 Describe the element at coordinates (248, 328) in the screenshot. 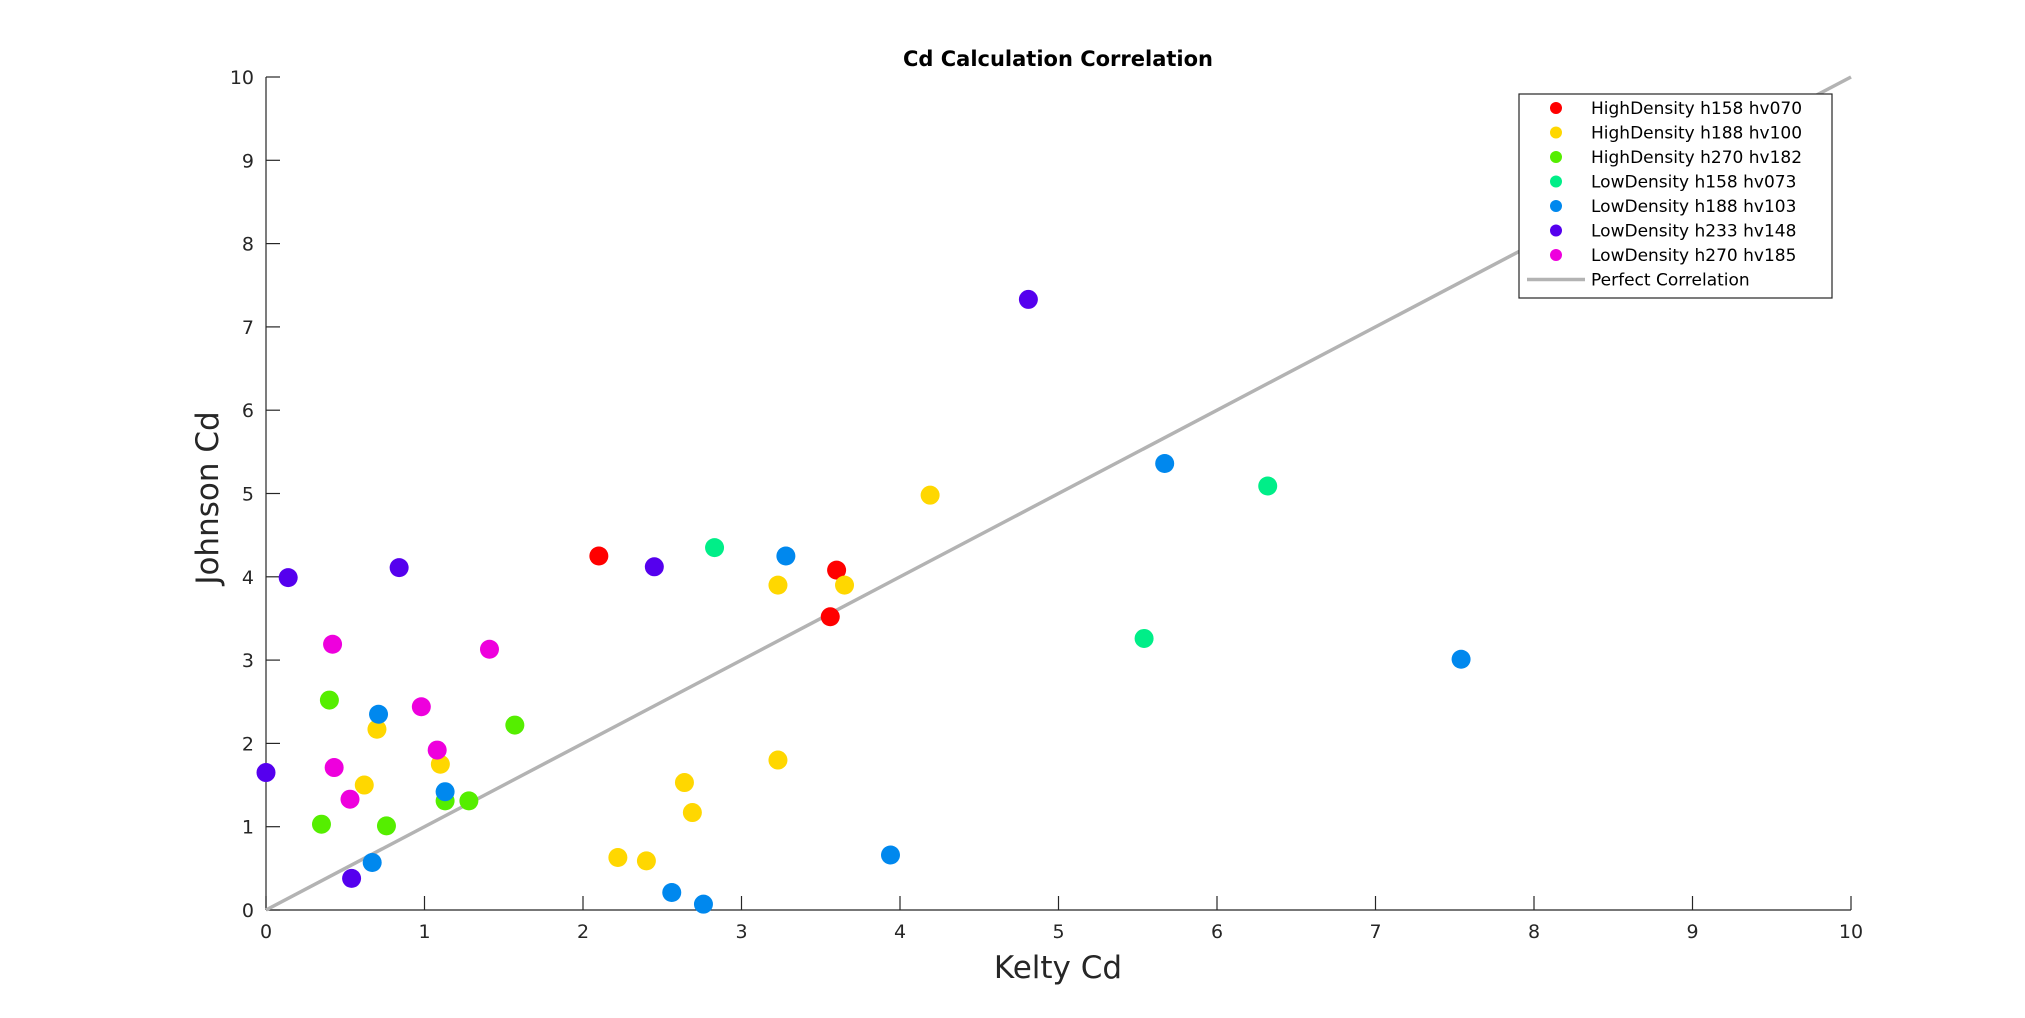

I see `y-tick-label: 7` at that location.